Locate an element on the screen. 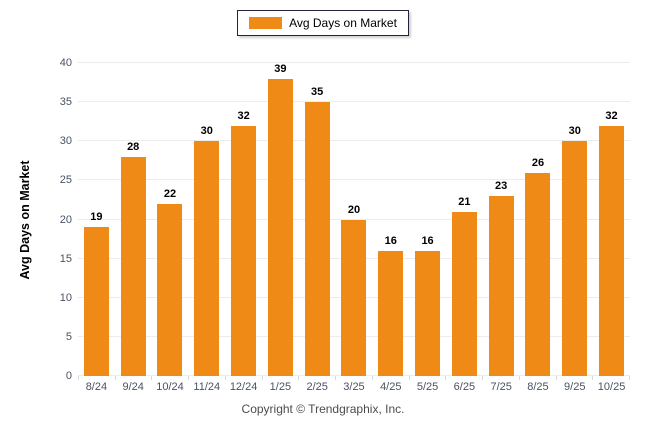 This screenshot has width=646, height=444. legend: Avg Days on Market is located at coordinates (323, 23).